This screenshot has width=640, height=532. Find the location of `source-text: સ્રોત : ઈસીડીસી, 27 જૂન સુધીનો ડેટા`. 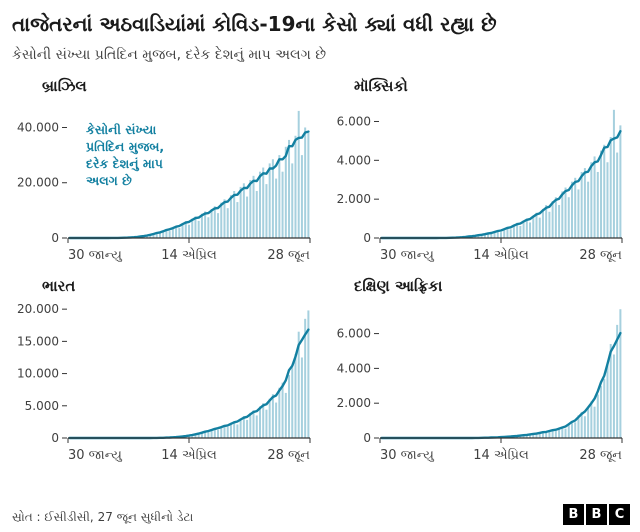

source-text: સ્રોત : ઈસીડીસી, 27 જૂન સુધીનો ડેટા is located at coordinates (103, 517).